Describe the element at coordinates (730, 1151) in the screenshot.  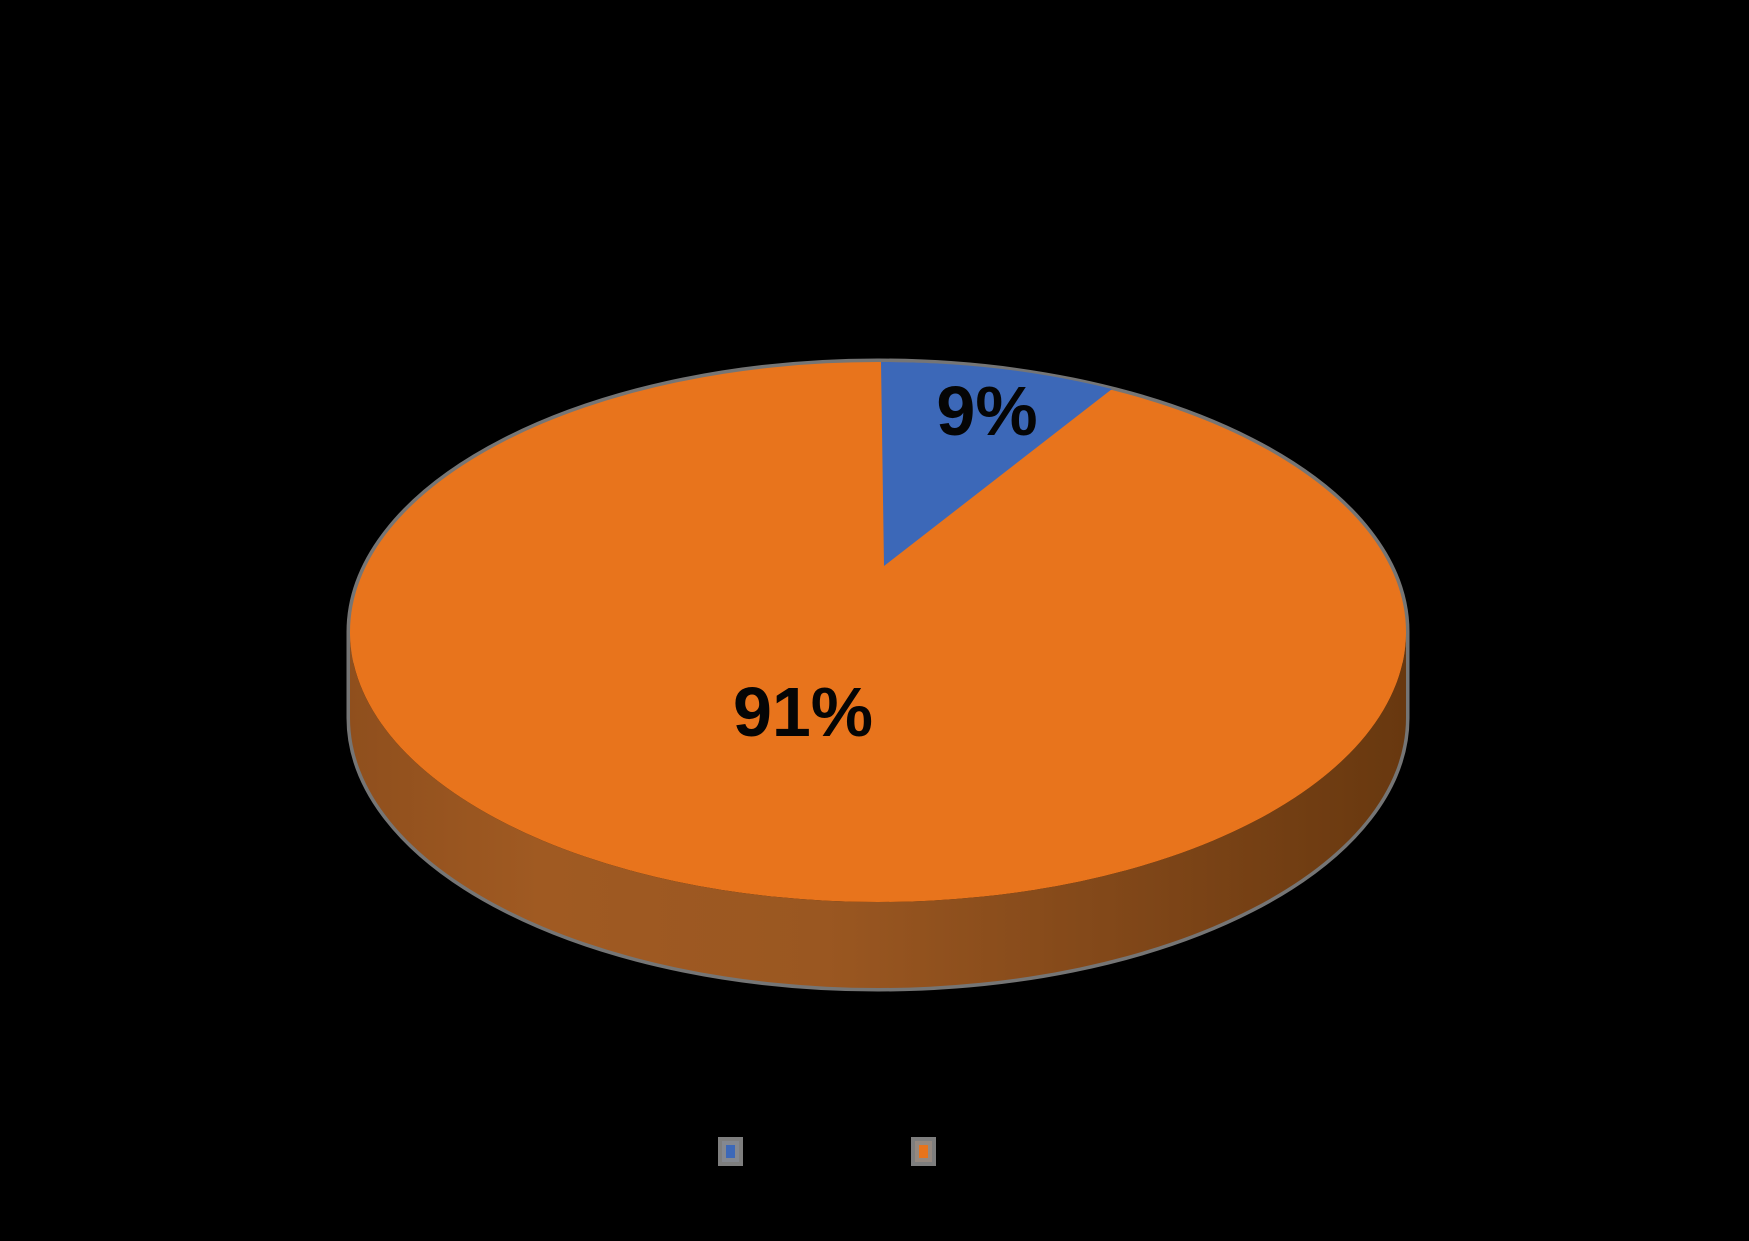
I see `legend-swatch-blue` at that location.